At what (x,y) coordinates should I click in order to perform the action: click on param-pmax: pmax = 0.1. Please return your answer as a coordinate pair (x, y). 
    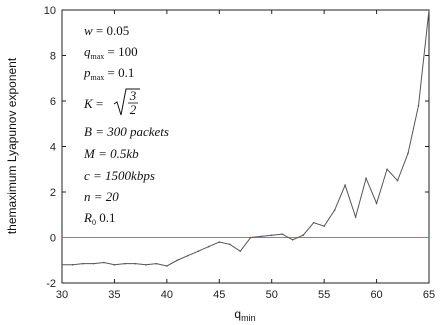
    Looking at the image, I should click on (108, 73).